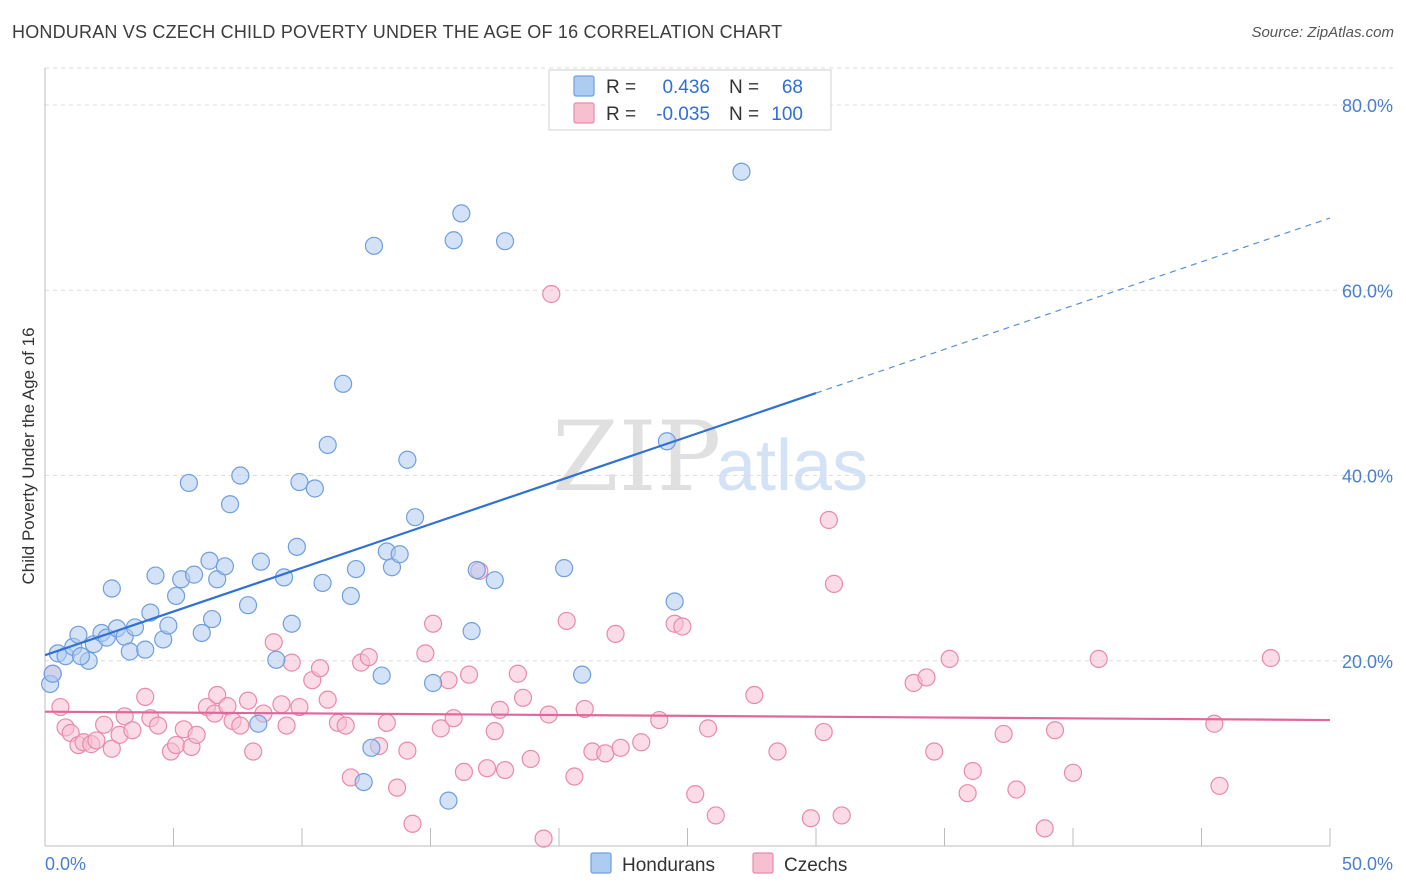 This screenshot has width=1406, height=892. I want to click on x-tick-label-max: 50.0%, so click(1367, 864).